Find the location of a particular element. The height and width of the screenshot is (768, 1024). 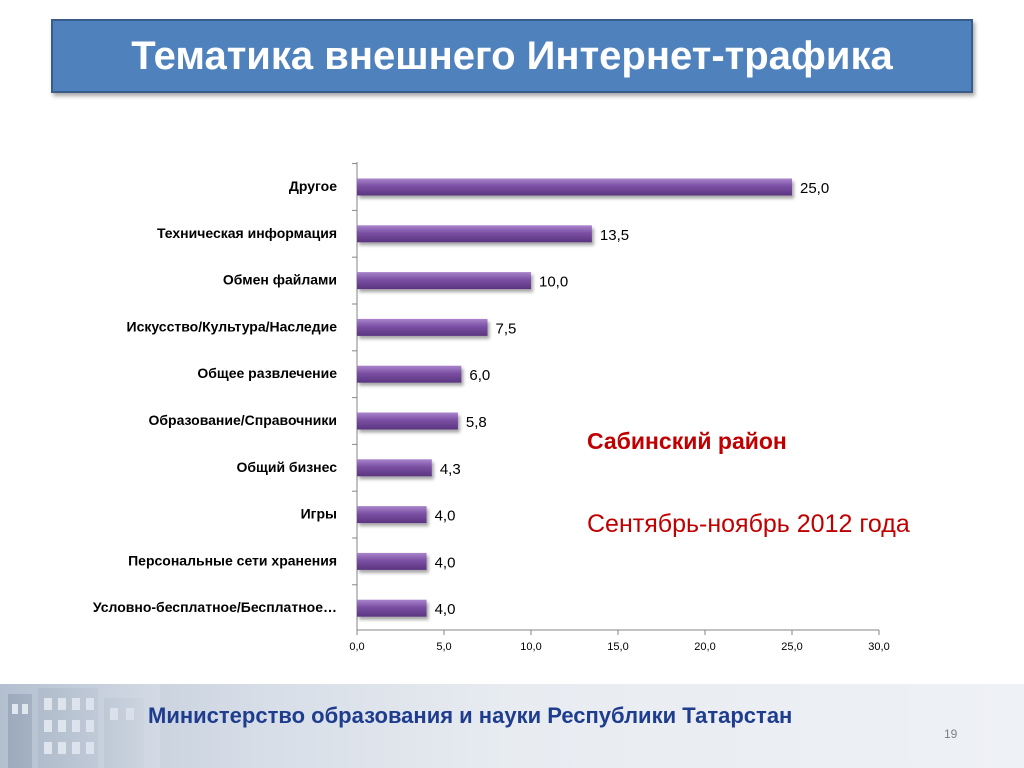

title-box: Тематика внешнего Интернет-трафика is located at coordinates (512, 56).